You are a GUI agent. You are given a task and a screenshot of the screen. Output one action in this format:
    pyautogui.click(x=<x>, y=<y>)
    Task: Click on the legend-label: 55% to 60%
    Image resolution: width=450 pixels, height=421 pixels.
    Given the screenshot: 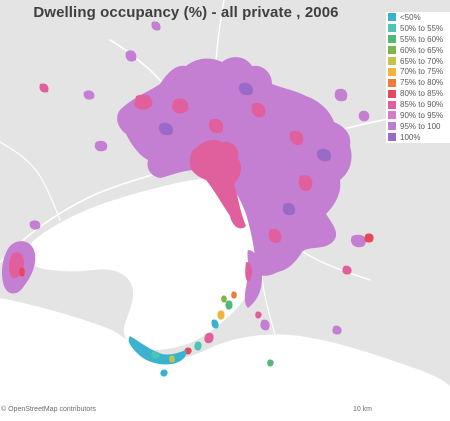 What is the action you would take?
    pyautogui.click(x=422, y=39)
    